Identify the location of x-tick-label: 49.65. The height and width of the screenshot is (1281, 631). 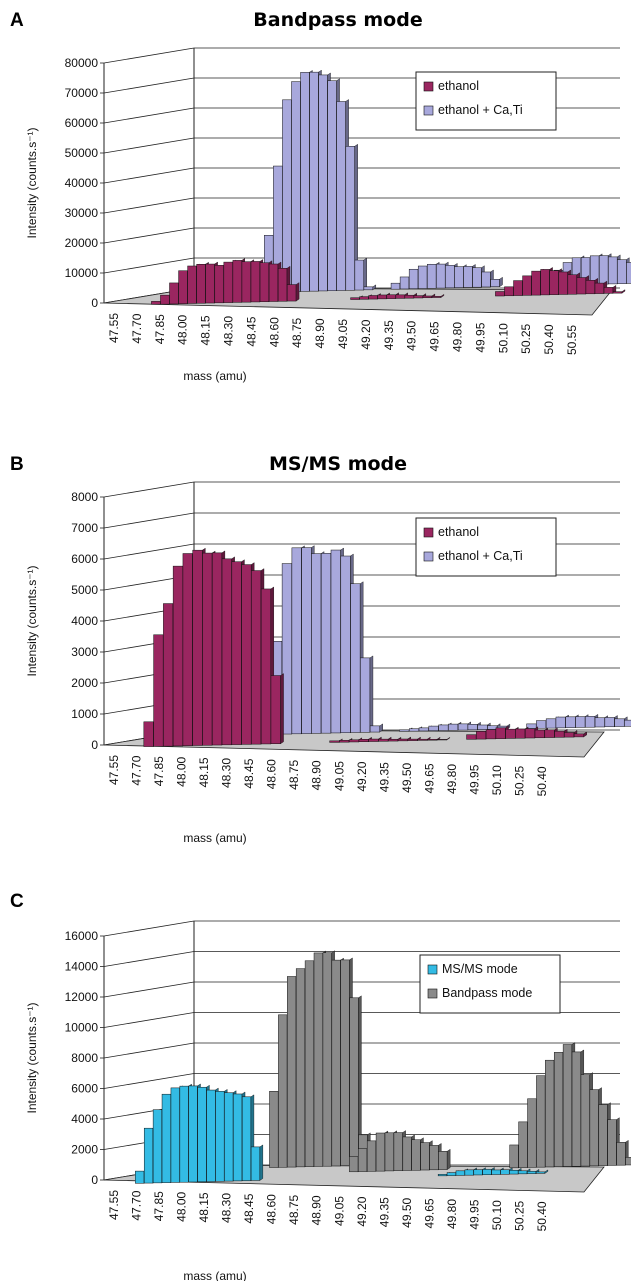
(435, 336).